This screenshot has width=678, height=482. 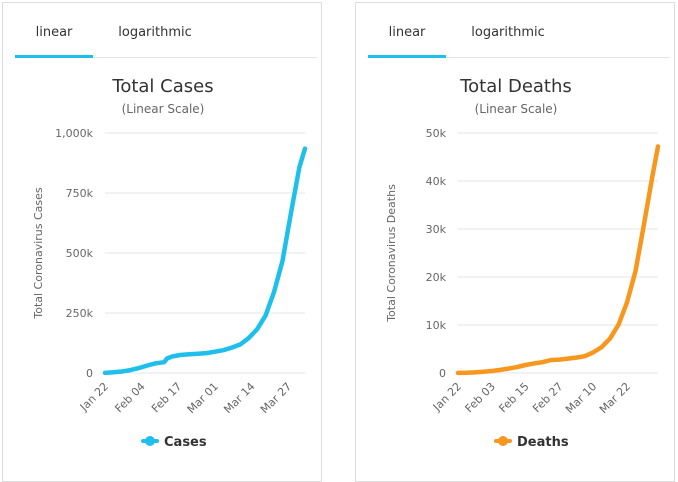 What do you see at coordinates (543, 442) in the screenshot?
I see `legend-label: Deaths` at bounding box center [543, 442].